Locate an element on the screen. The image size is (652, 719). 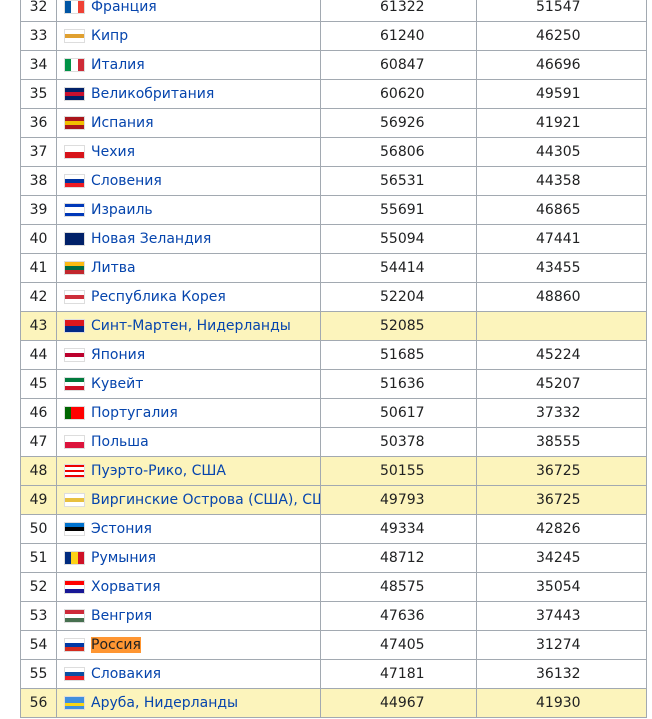
name-cell: Хорватия is located at coordinates (188, 587).